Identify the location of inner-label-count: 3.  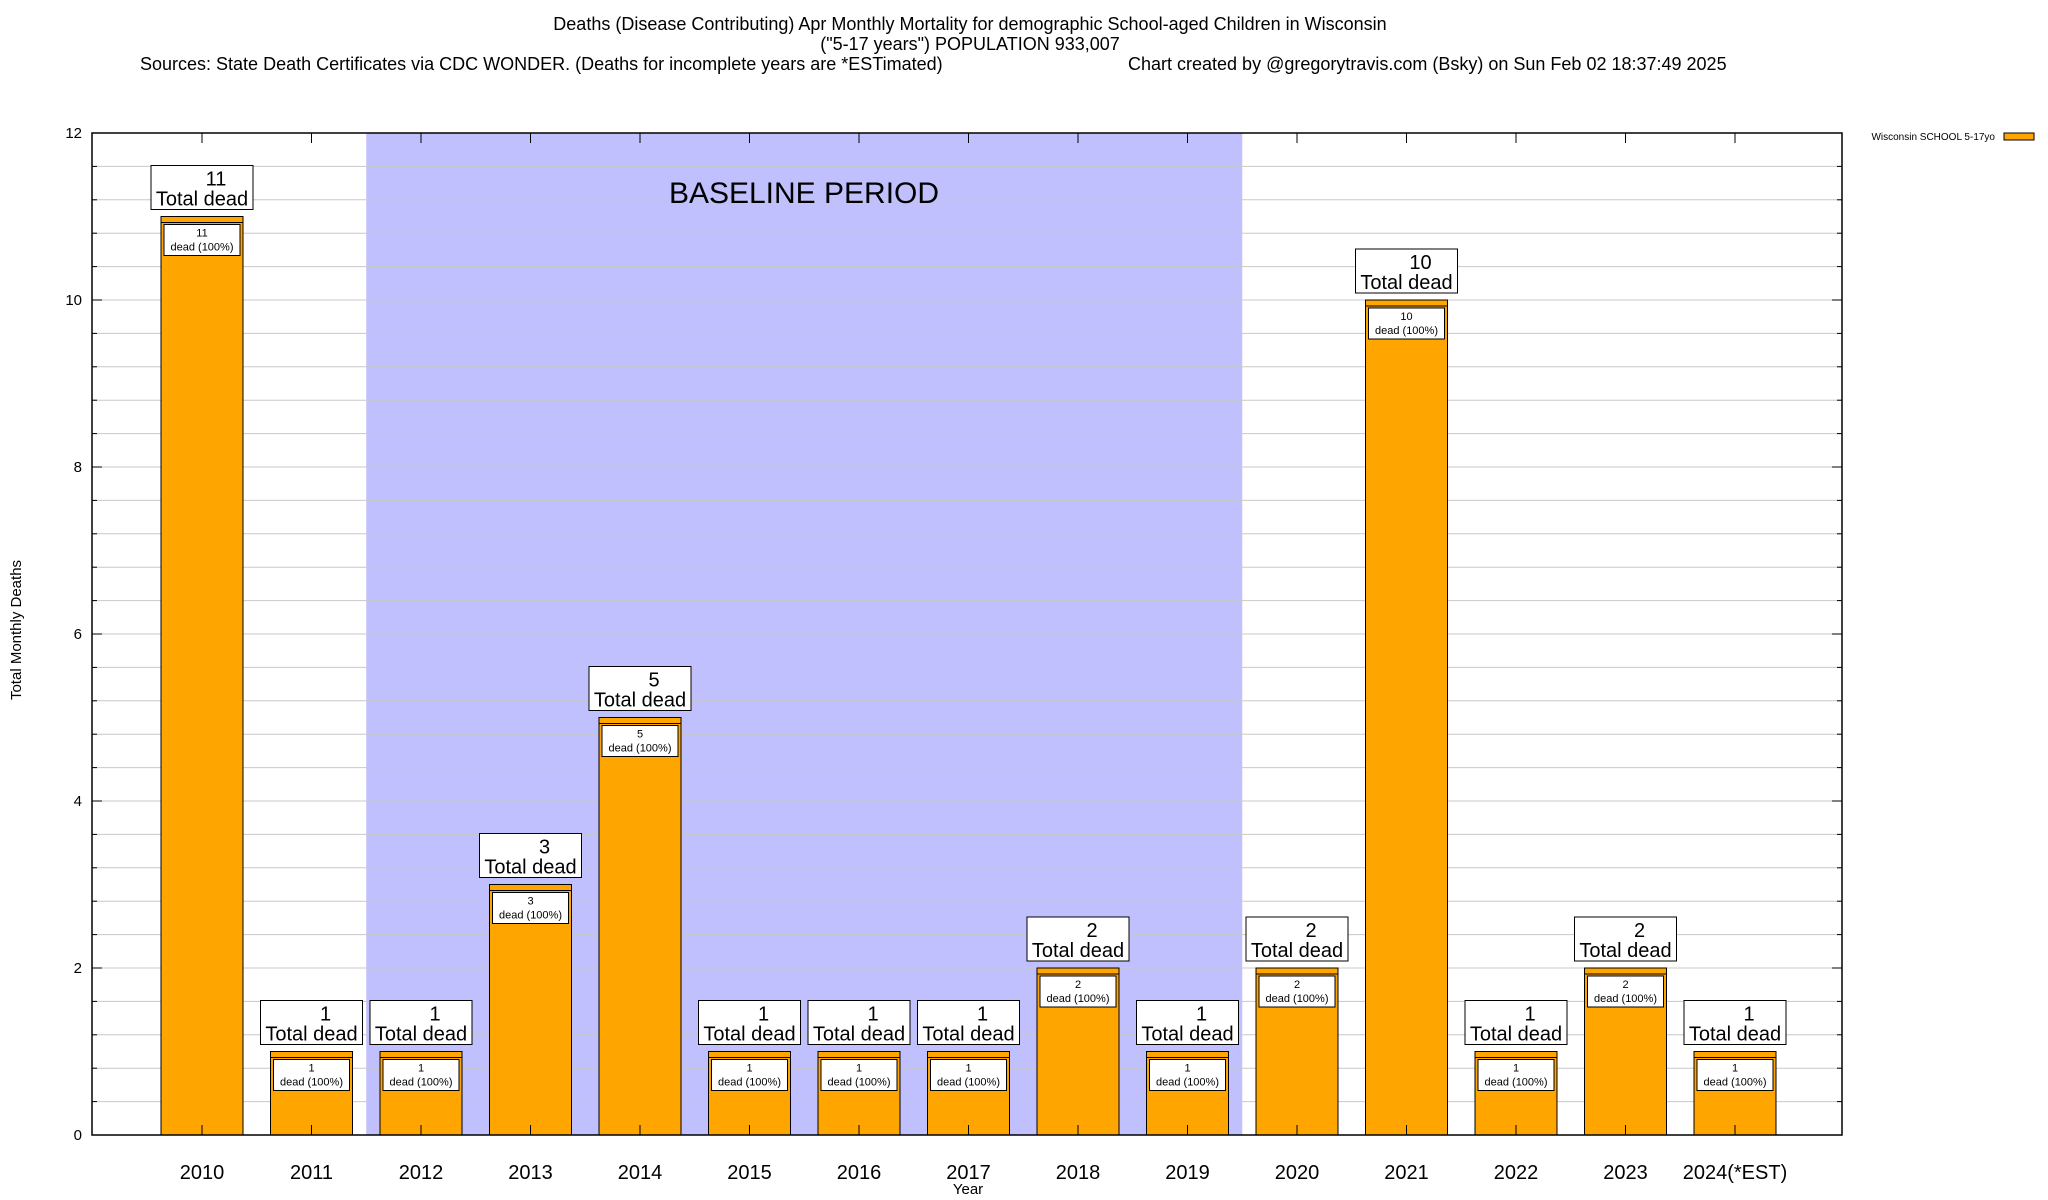
(530, 902).